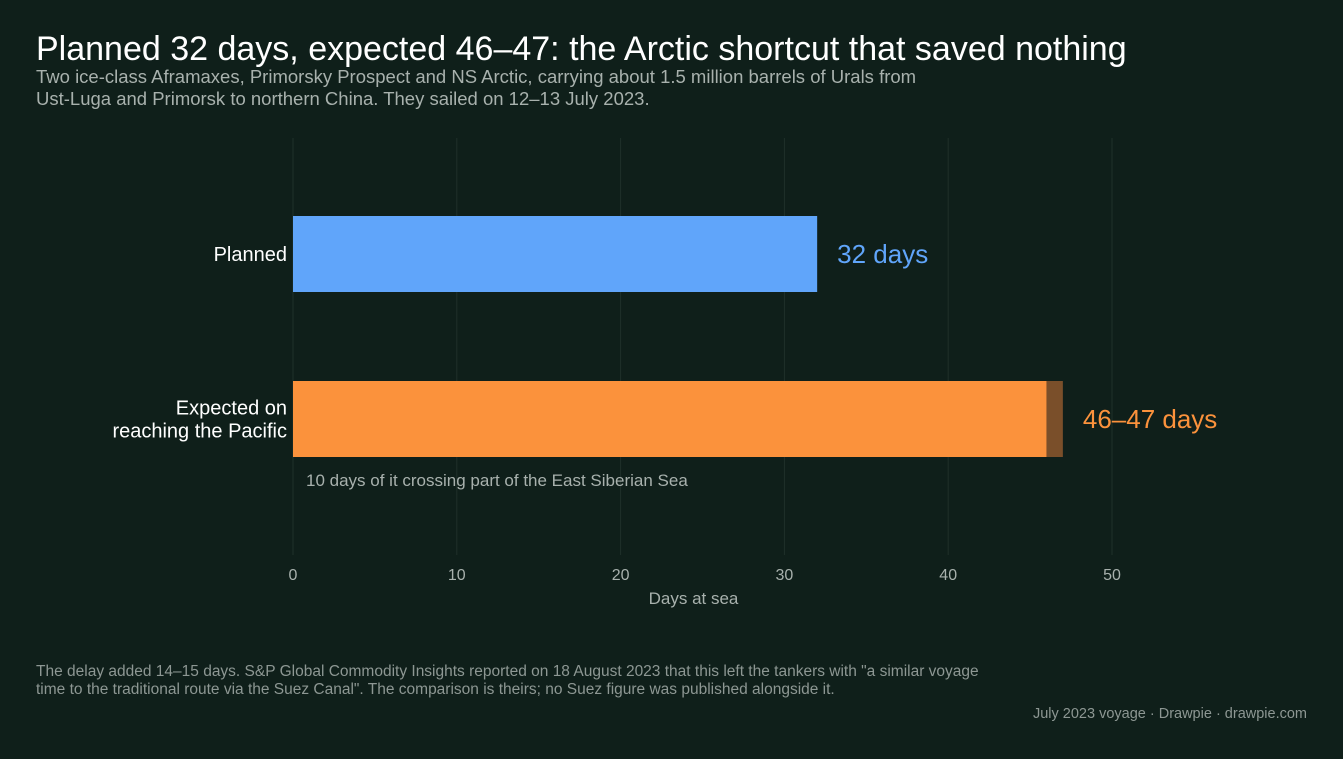  I want to click on source-credit: July 2023 voyage · Drawpie · drawpie.com, so click(1169, 714).